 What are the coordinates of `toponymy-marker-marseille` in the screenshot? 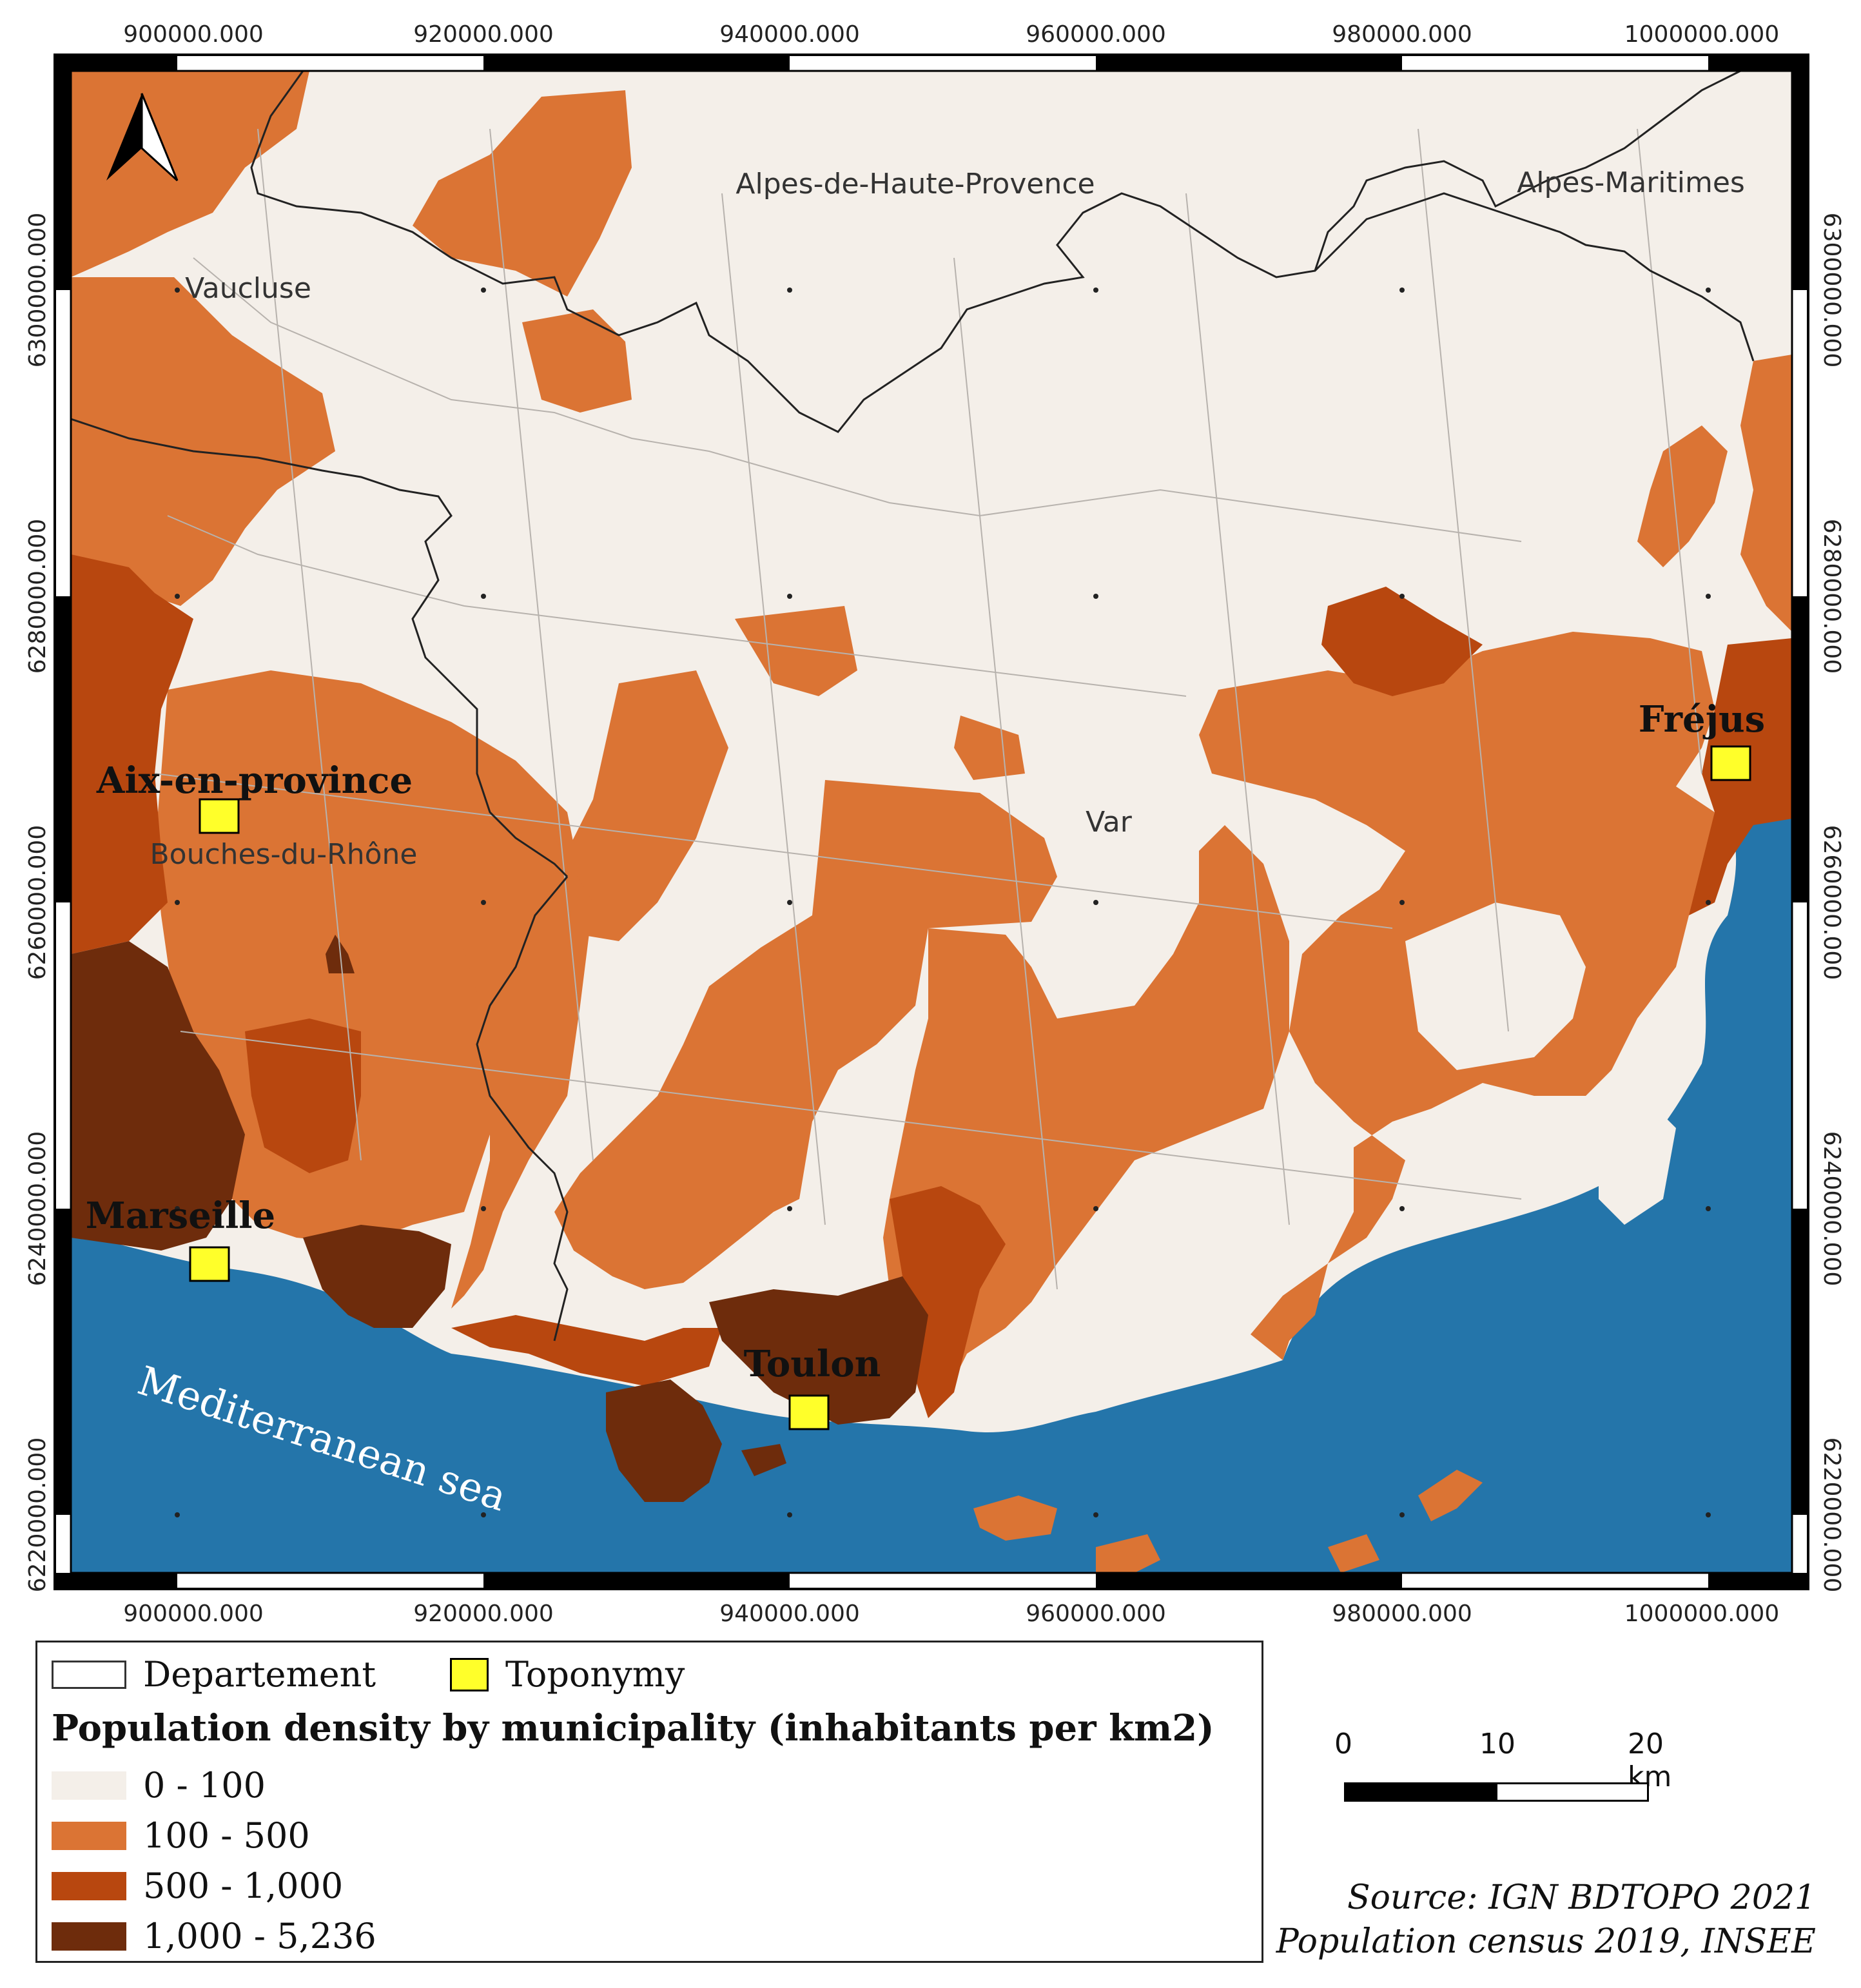 It's located at (209, 1264).